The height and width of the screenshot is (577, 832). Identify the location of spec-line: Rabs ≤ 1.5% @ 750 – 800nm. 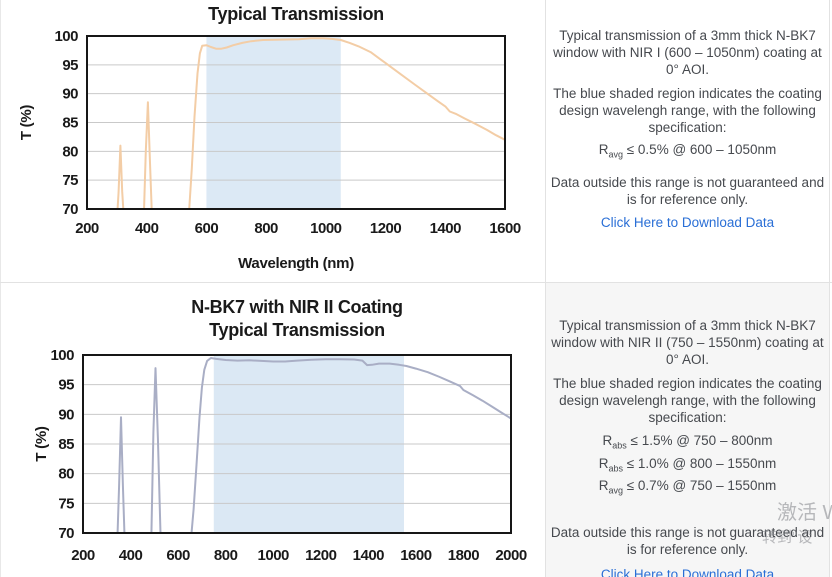
(688, 443).